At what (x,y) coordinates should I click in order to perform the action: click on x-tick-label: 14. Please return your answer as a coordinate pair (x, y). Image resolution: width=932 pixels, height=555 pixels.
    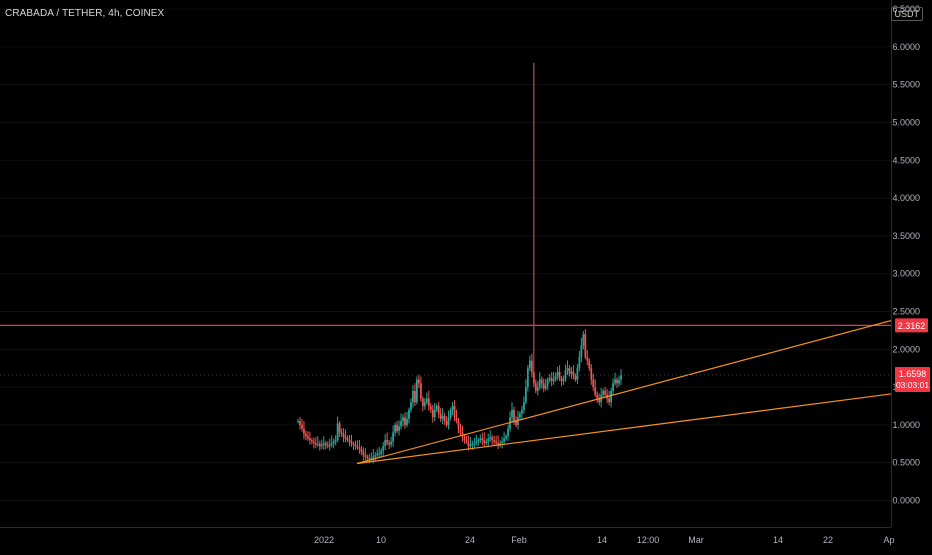
    Looking at the image, I should click on (602, 540).